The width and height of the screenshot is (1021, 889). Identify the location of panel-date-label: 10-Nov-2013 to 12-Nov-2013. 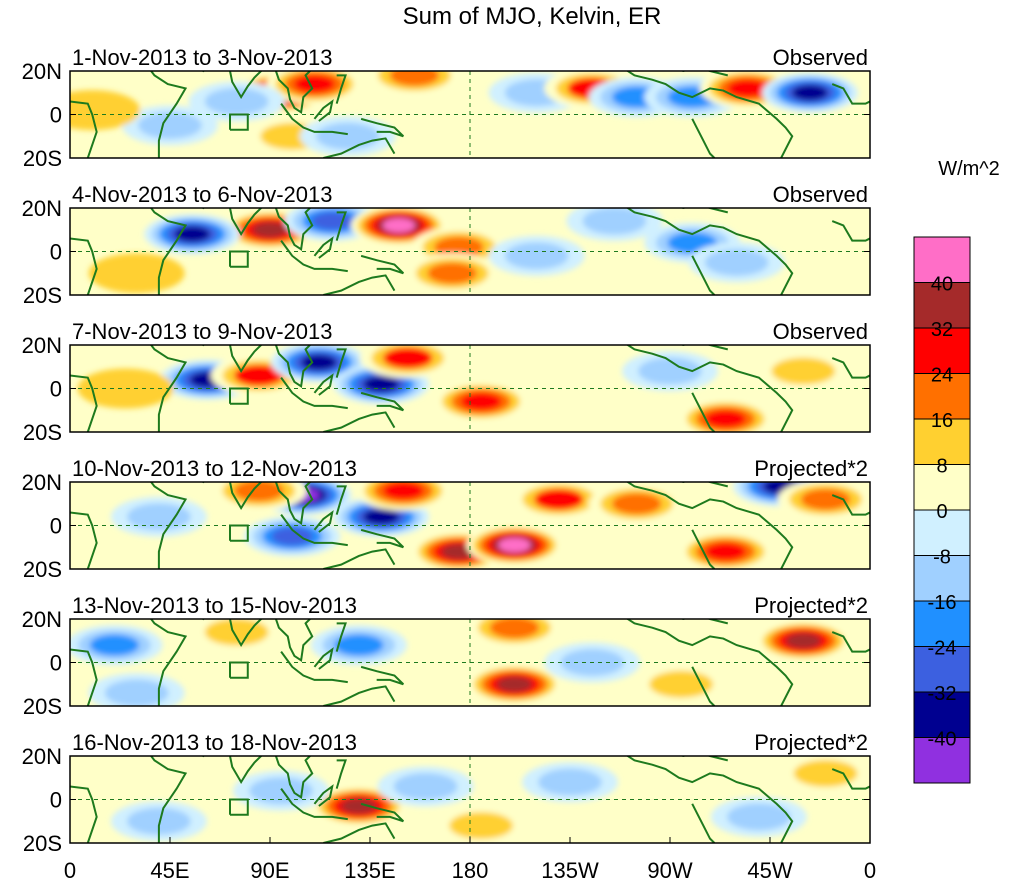
(214, 468).